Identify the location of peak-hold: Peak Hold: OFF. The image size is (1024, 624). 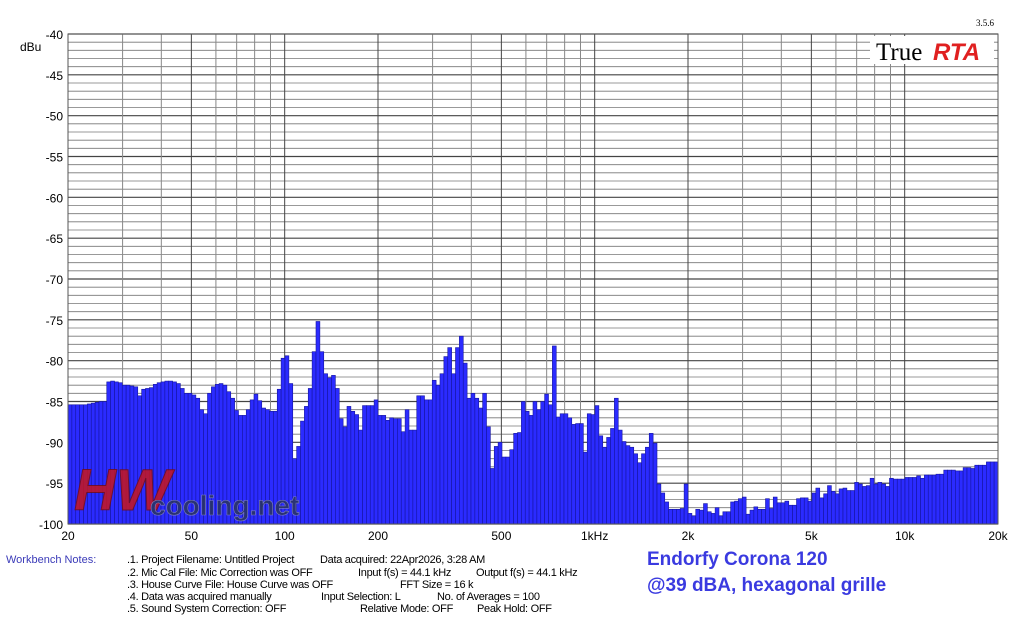
(514, 609).